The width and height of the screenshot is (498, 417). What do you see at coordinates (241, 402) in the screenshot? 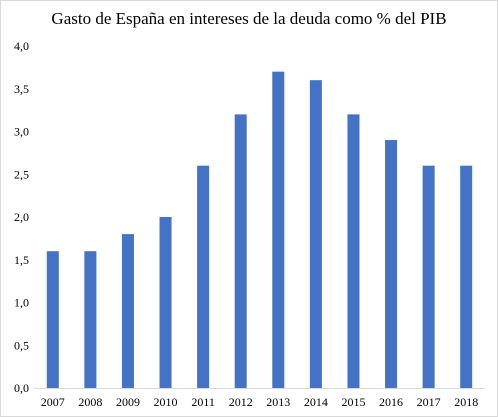
I see `x-tick-label-2012: 2012` at bounding box center [241, 402].